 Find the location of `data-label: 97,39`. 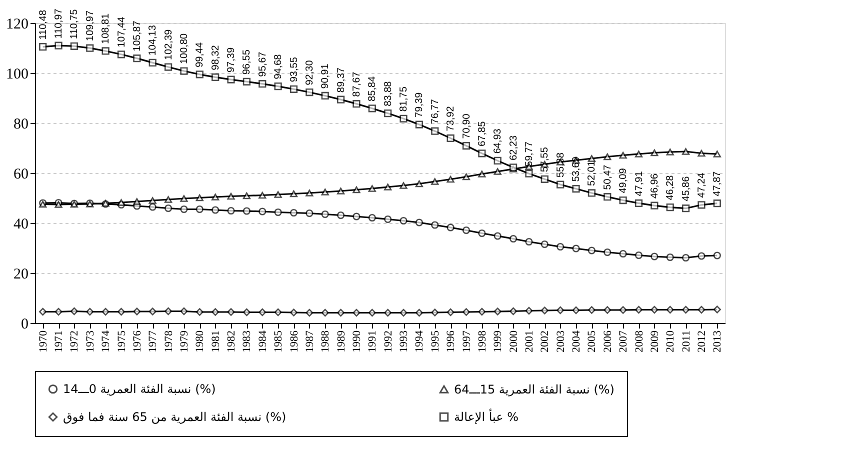

data-label: 97,39 is located at coordinates (232, 60).